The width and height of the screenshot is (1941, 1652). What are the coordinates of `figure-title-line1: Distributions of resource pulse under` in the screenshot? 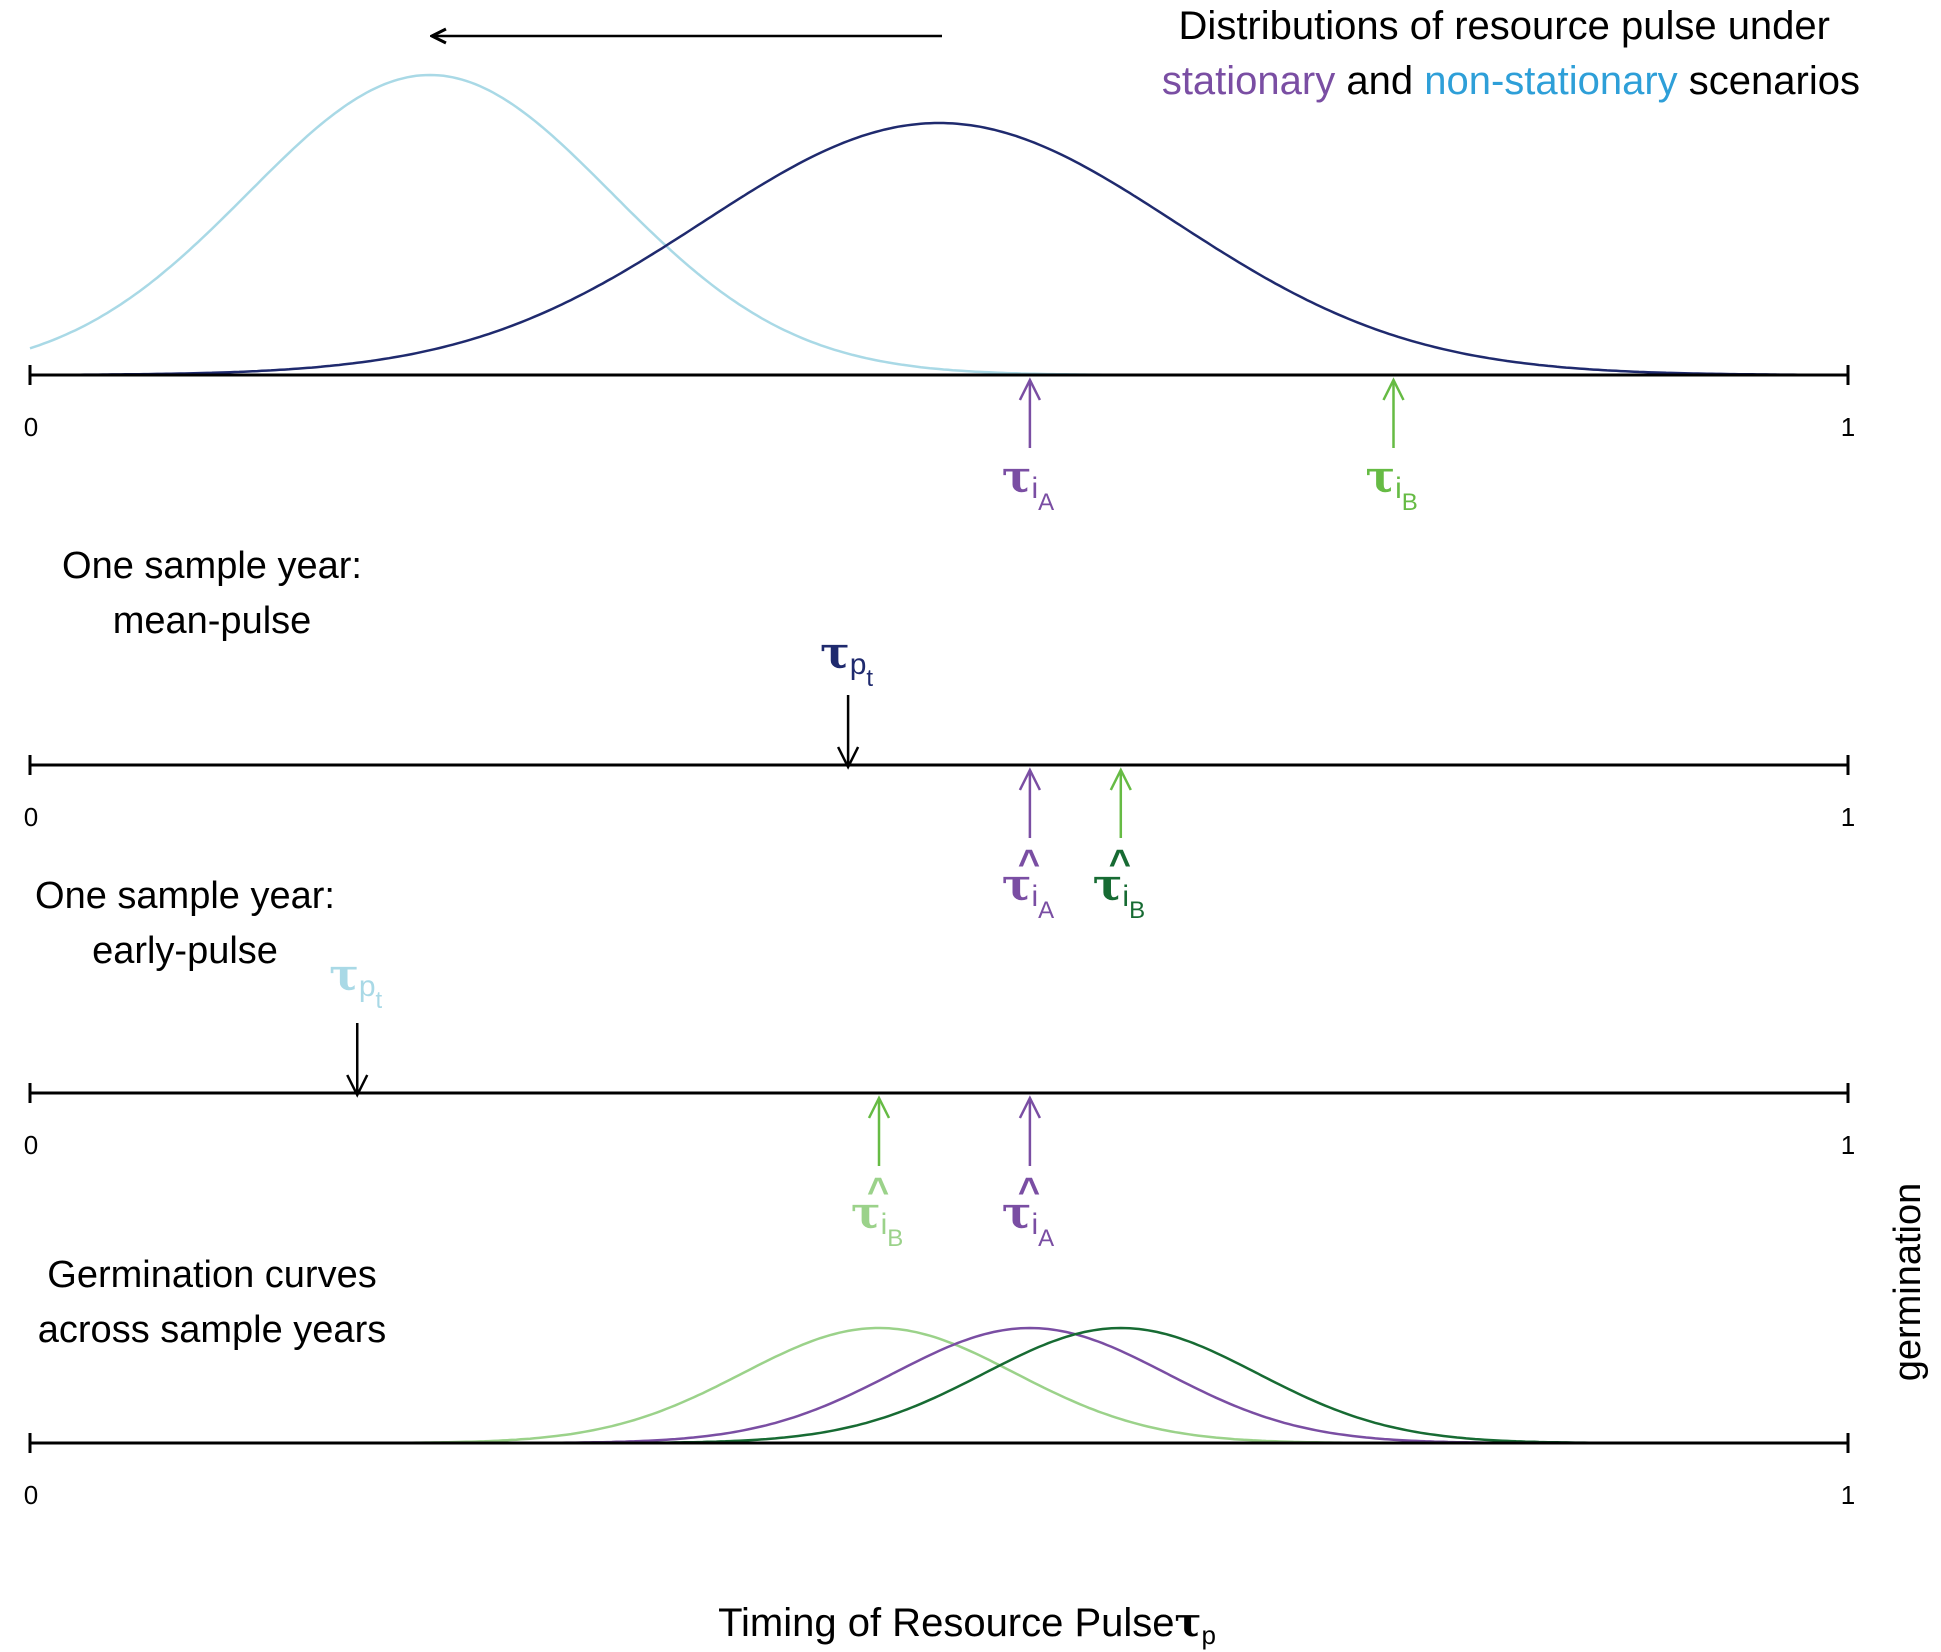 It's located at (1504, 26).